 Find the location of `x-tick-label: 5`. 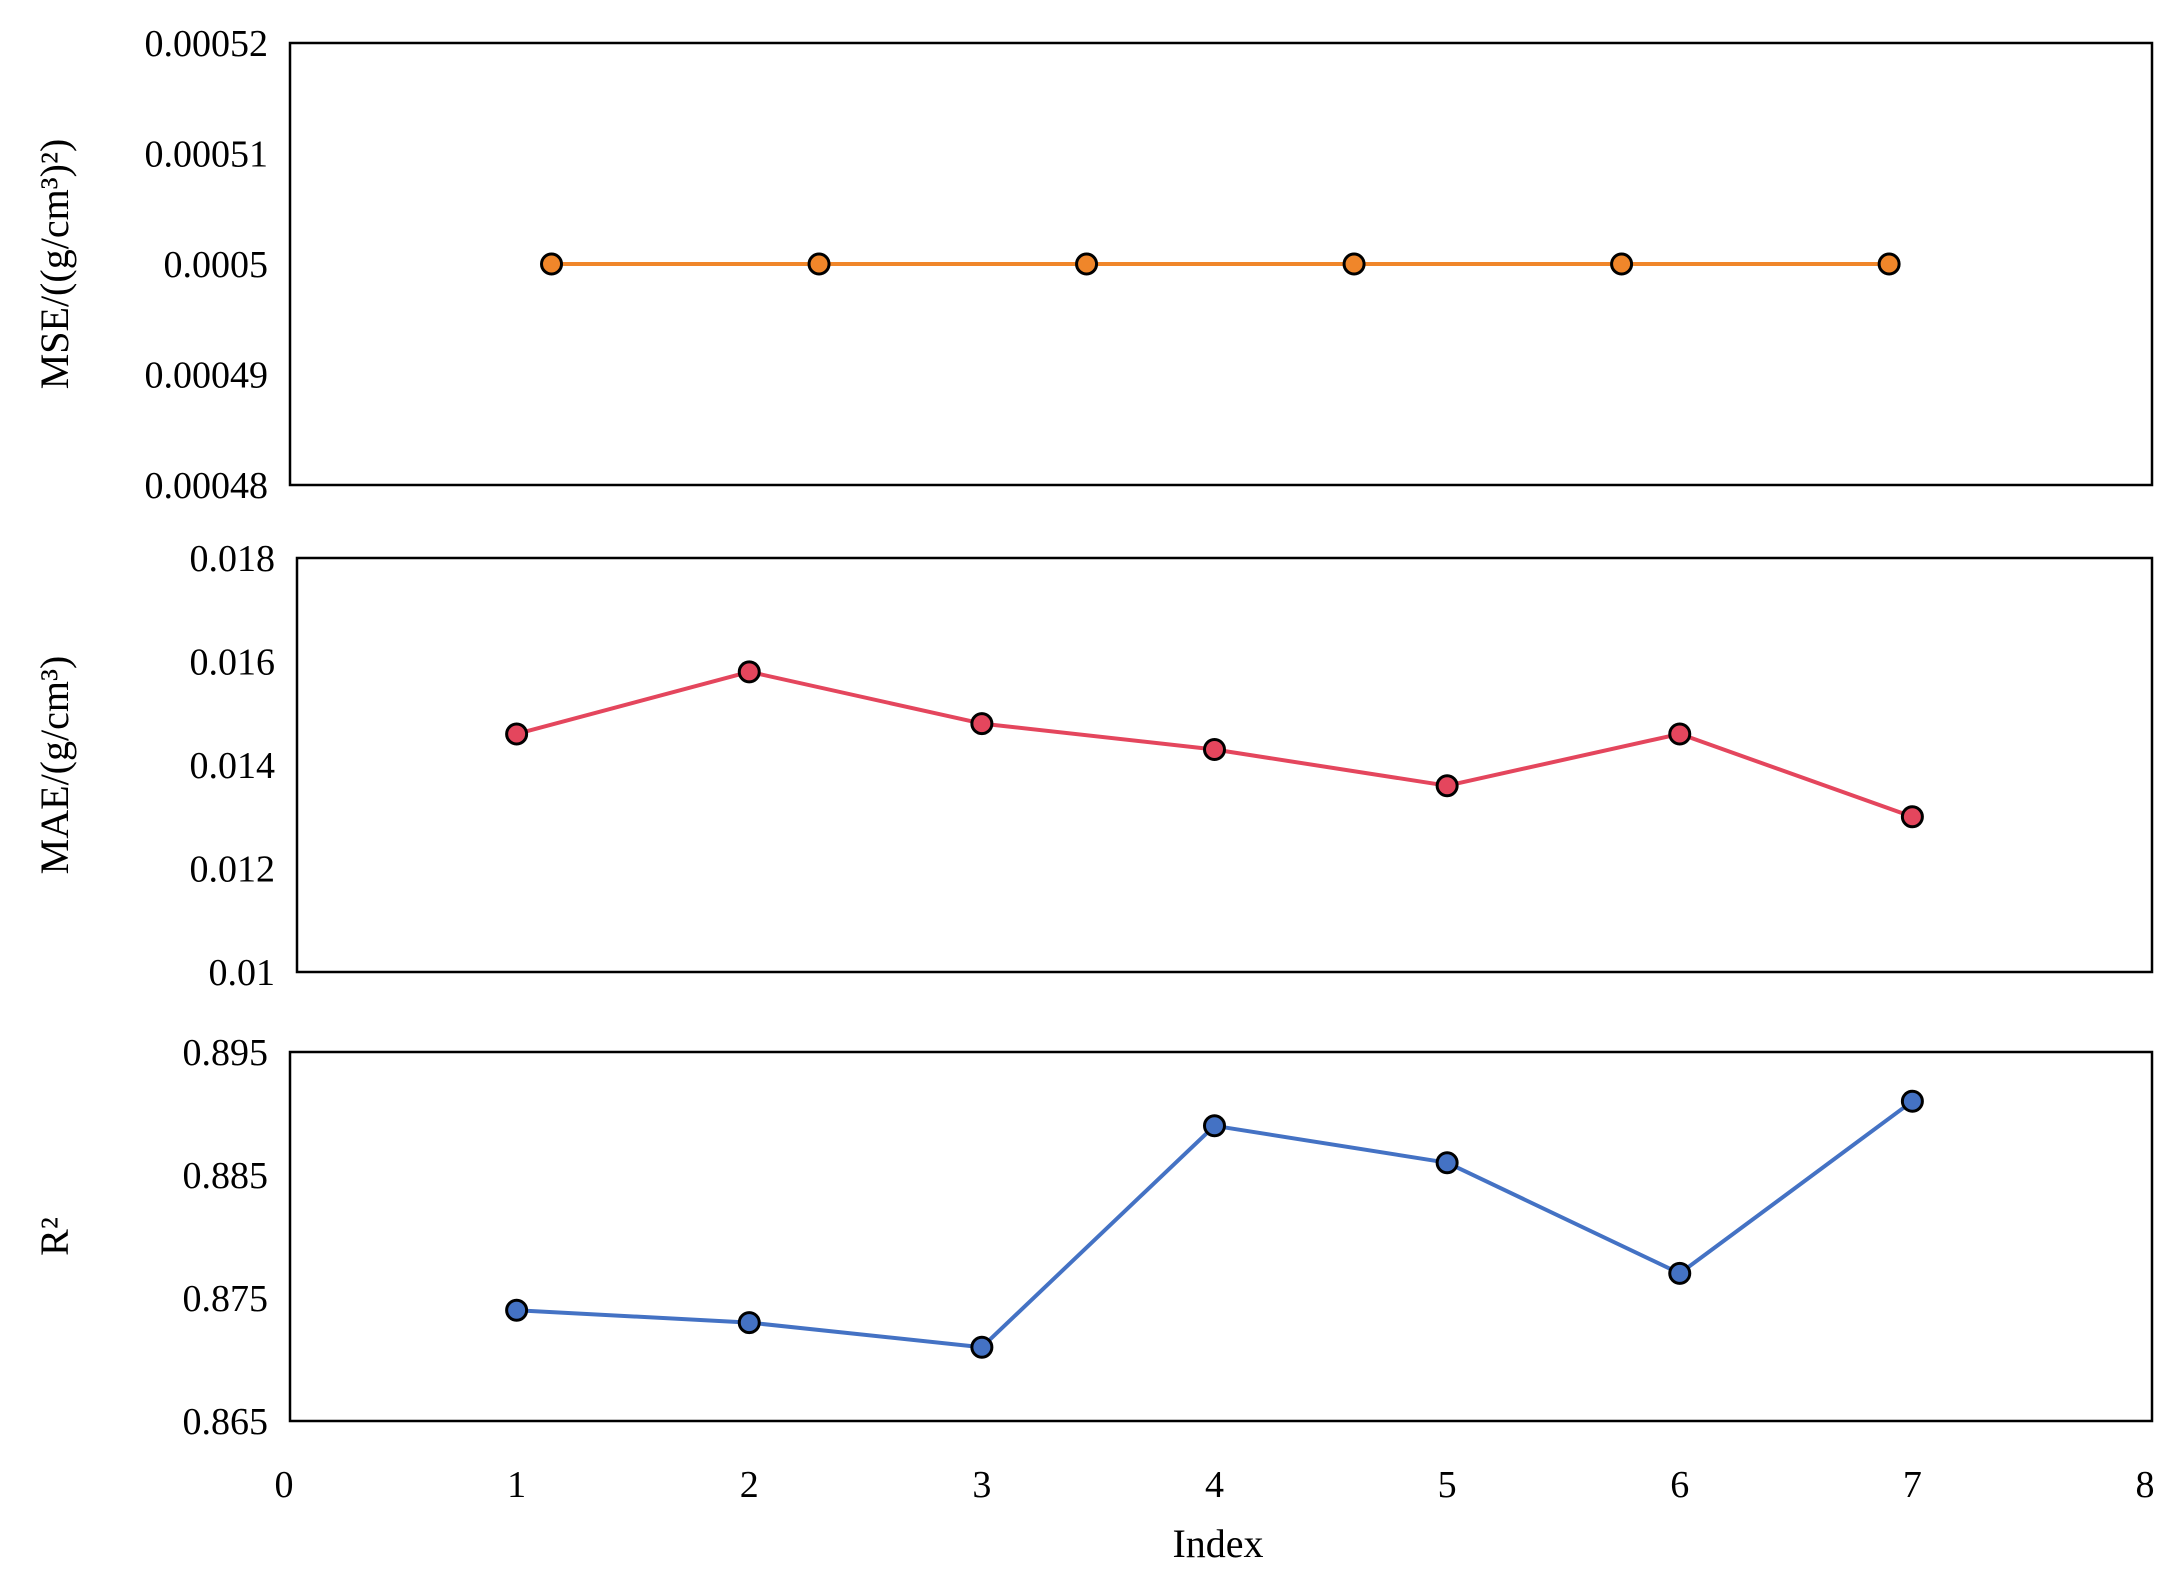

x-tick-label: 5 is located at coordinates (1447, 1485).